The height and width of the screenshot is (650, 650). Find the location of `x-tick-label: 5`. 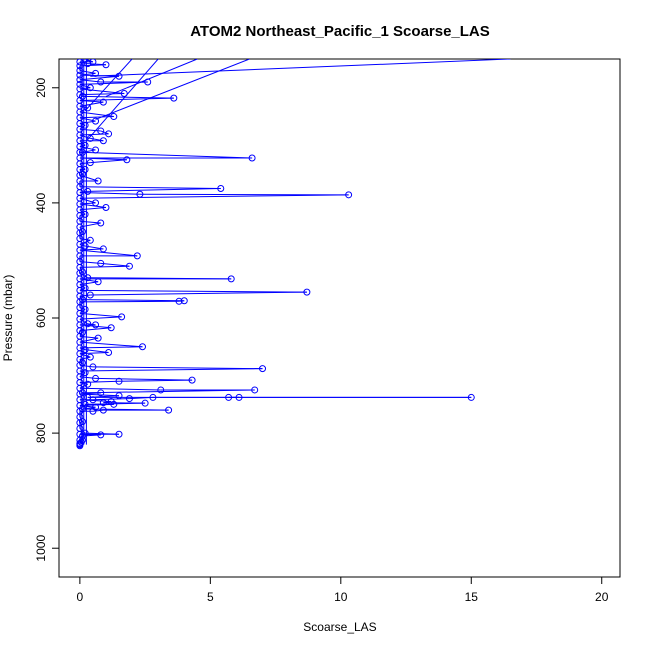

x-tick-label: 5 is located at coordinates (210, 597).